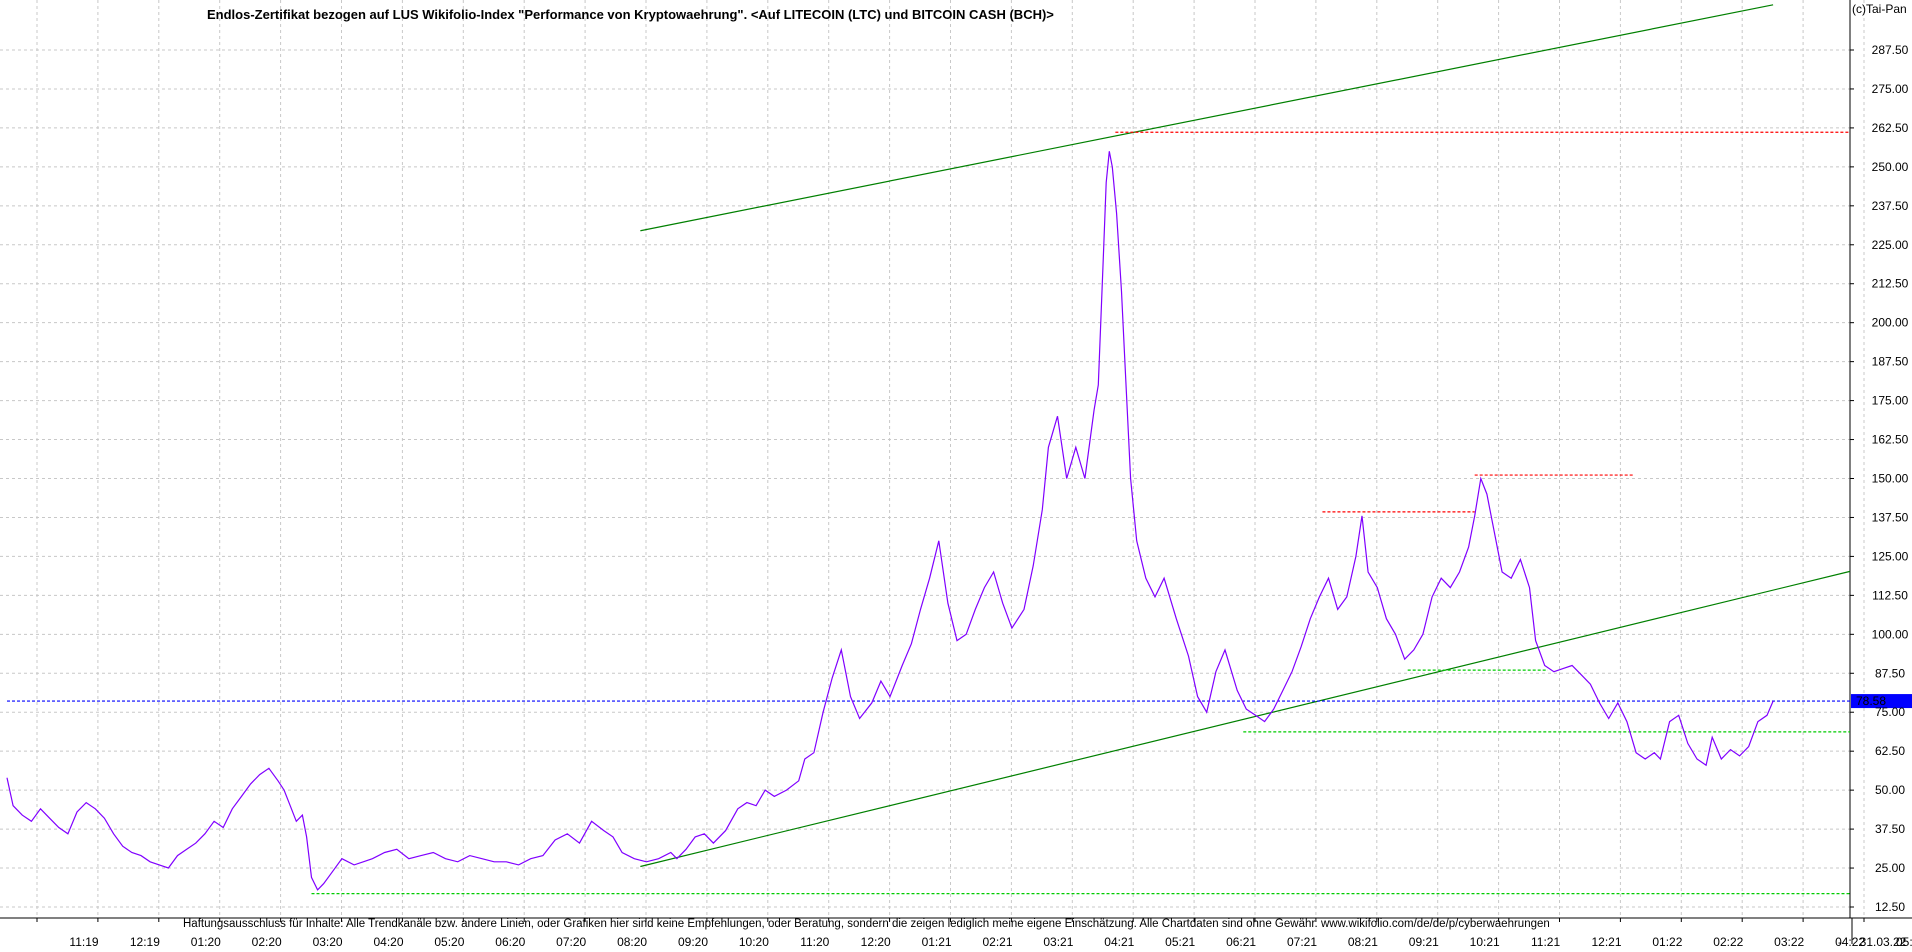 The height and width of the screenshot is (952, 1912). Describe the element at coordinates (145, 942) in the screenshot. I see `x-tick-label: 12:19` at that location.